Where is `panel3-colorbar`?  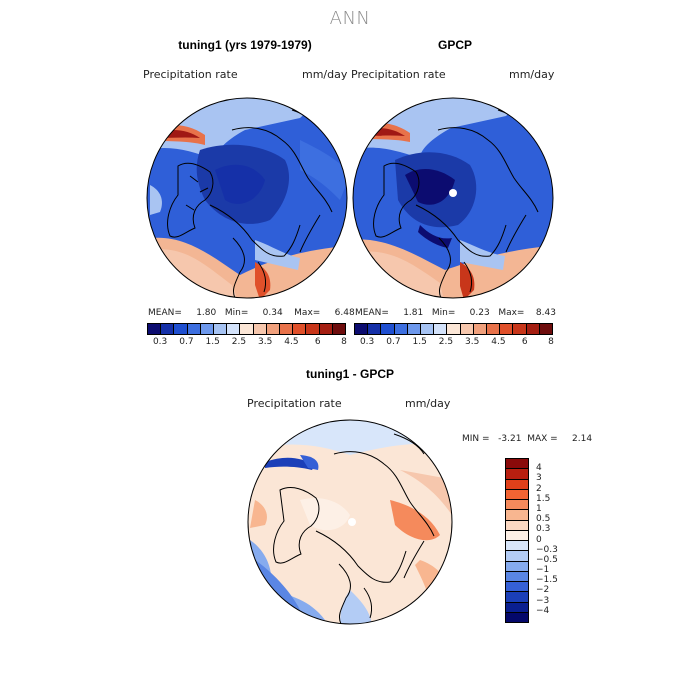
panel3-colorbar is located at coordinates (517, 540).